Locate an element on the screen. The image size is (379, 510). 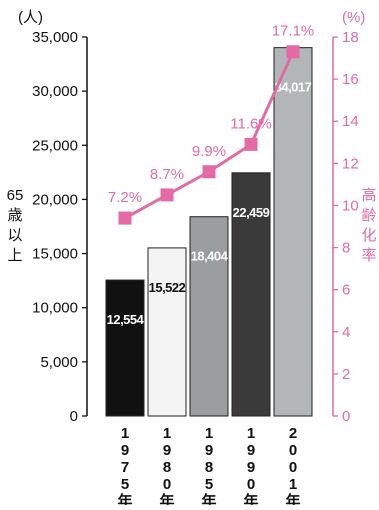
right-axis-title-char: 率 is located at coordinates (368, 255).